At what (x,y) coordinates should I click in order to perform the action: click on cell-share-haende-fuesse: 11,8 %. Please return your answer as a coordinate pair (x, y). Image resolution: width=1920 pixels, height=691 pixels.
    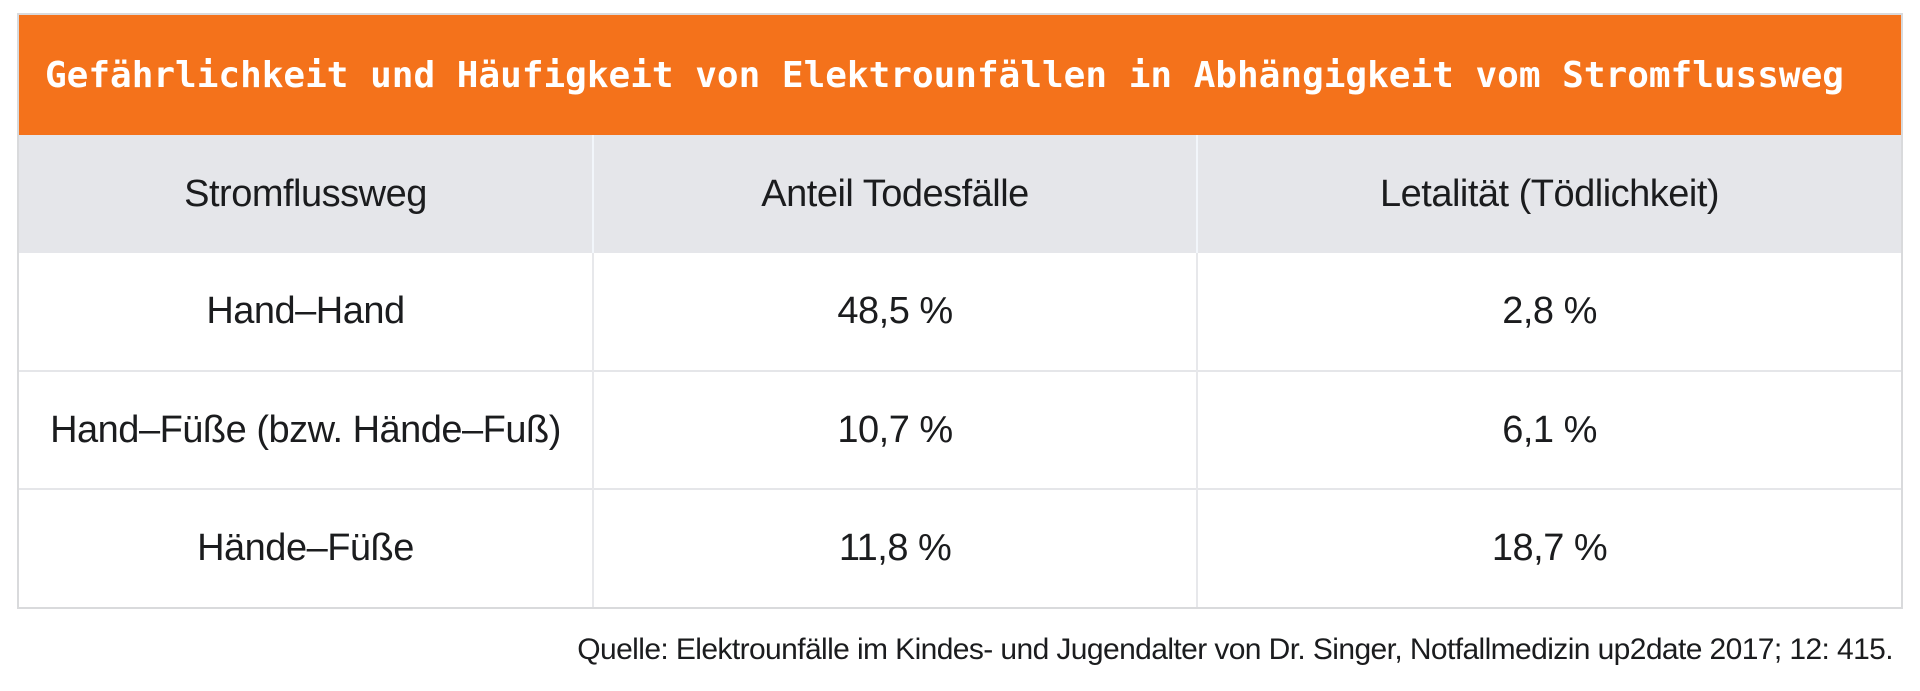
    Looking at the image, I should click on (894, 547).